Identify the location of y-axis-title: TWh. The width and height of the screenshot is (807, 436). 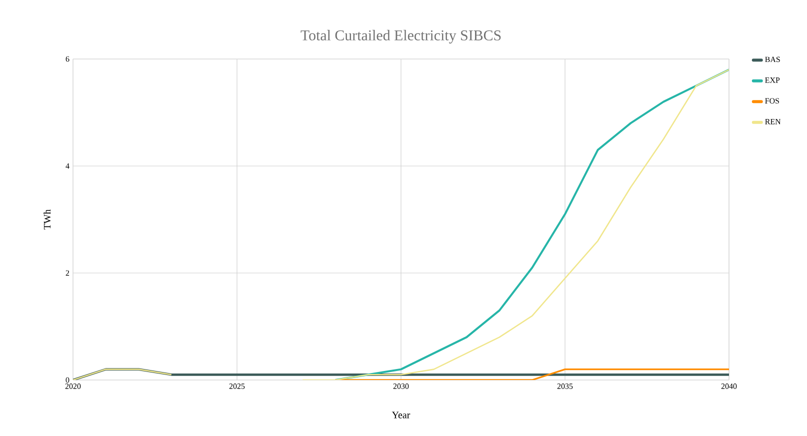
(47, 219).